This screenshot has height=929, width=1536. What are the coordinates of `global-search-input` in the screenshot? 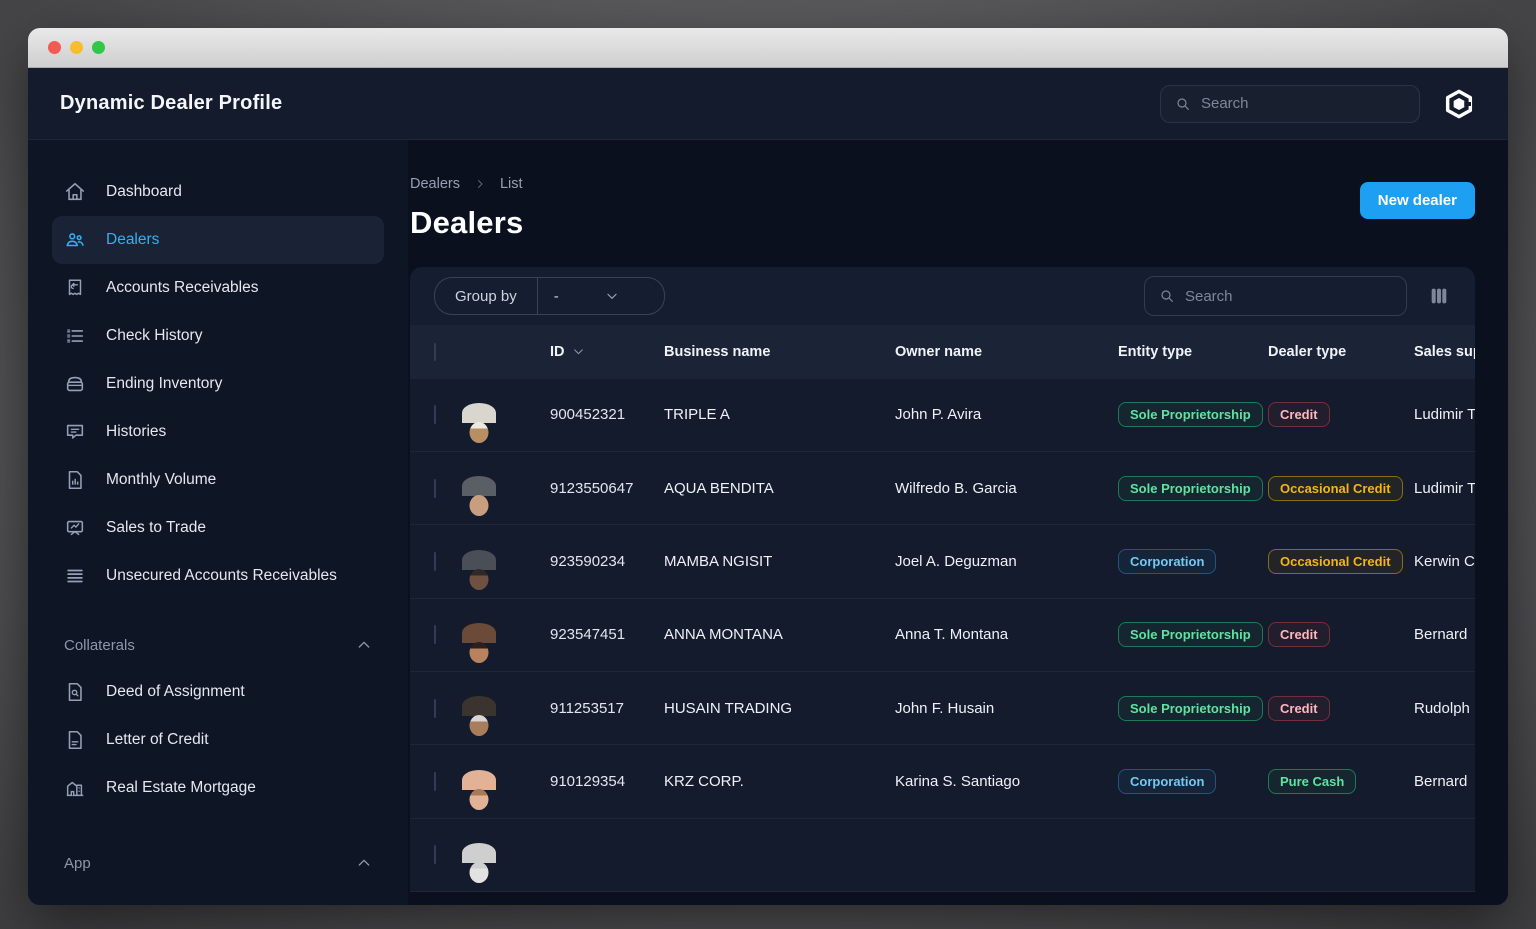 It's located at (1302, 103).